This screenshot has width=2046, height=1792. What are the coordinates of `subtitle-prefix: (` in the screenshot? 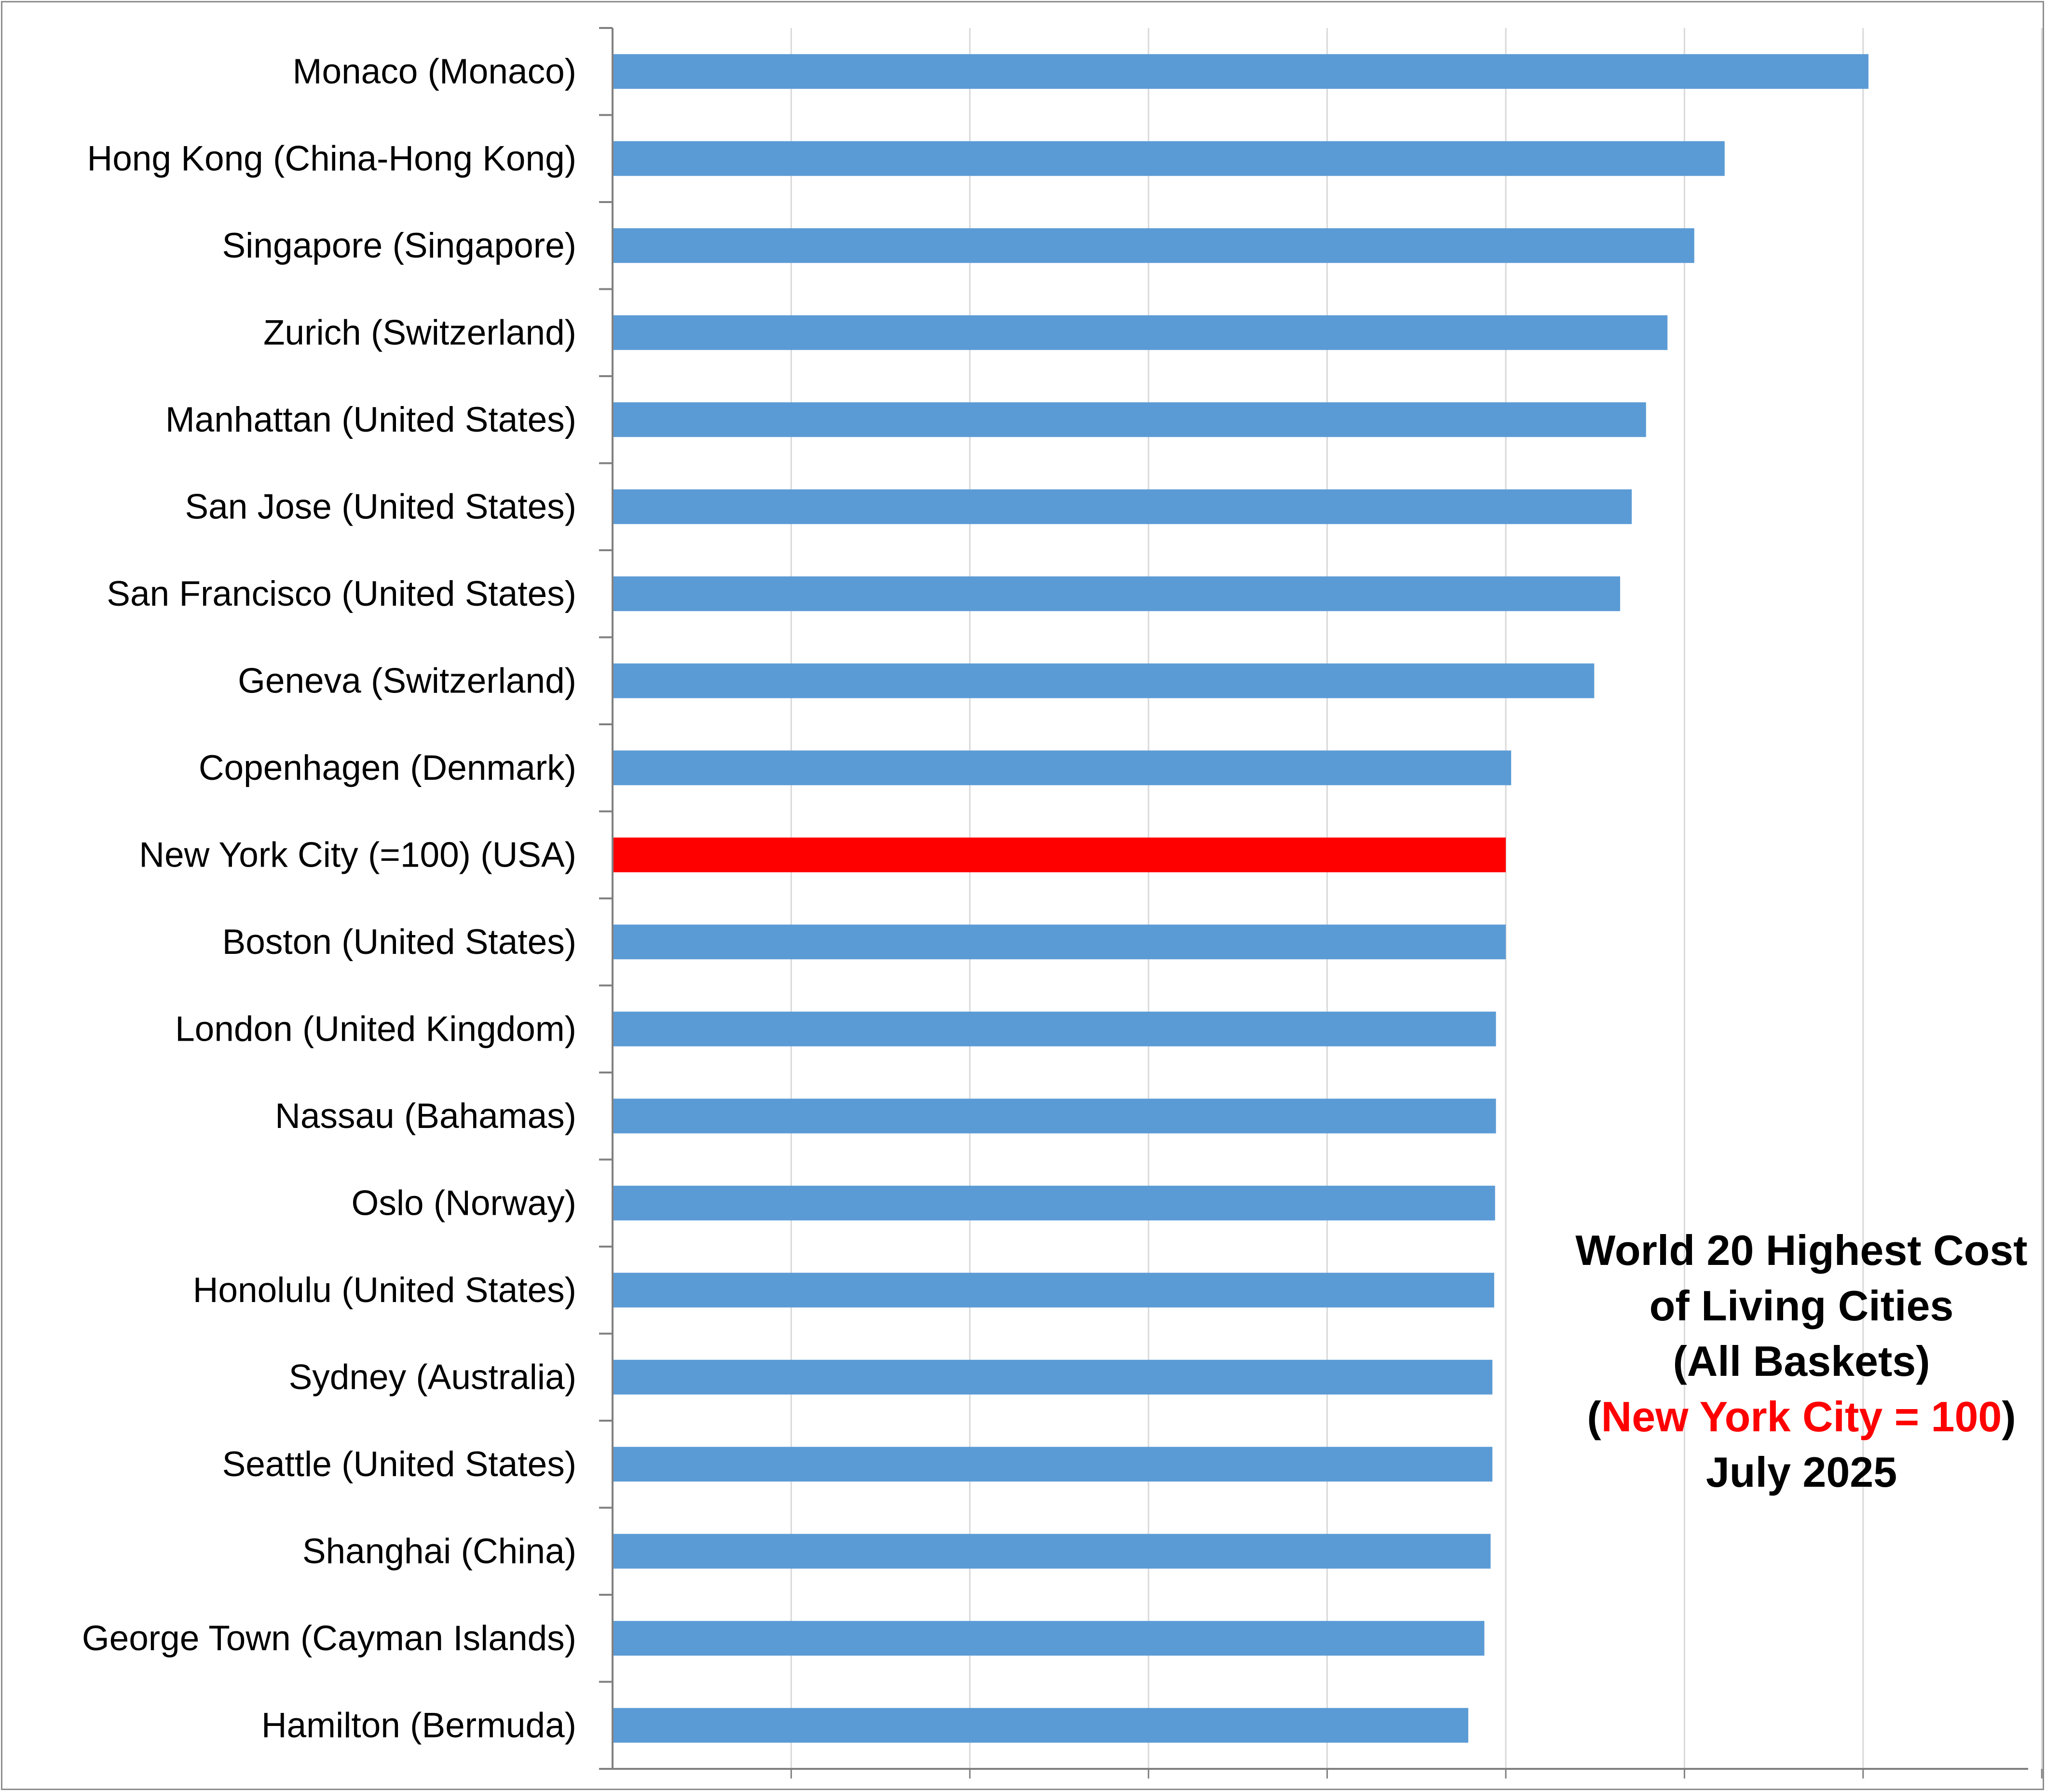 It's located at (1594, 1417).